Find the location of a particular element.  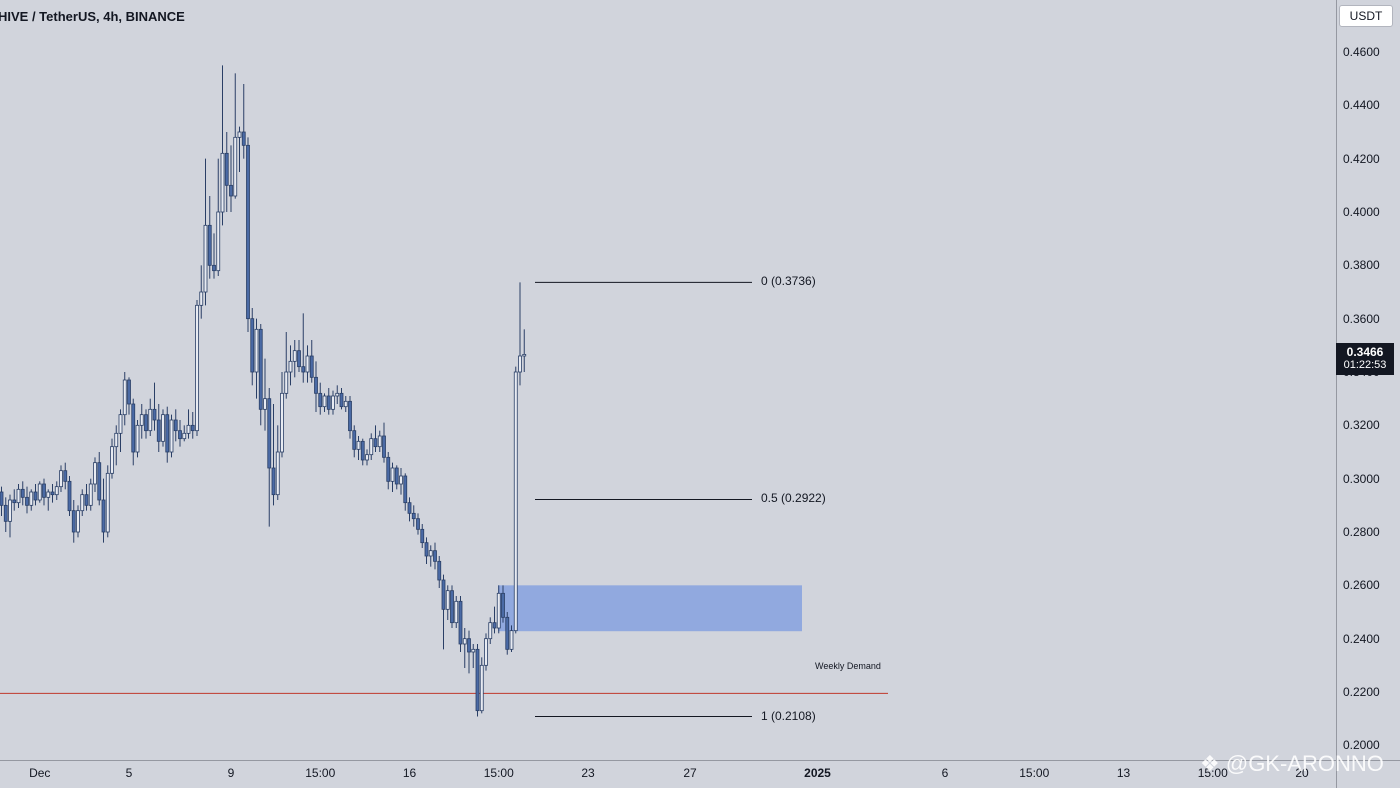

currency-unit-button: USDT is located at coordinates (1366, 16).